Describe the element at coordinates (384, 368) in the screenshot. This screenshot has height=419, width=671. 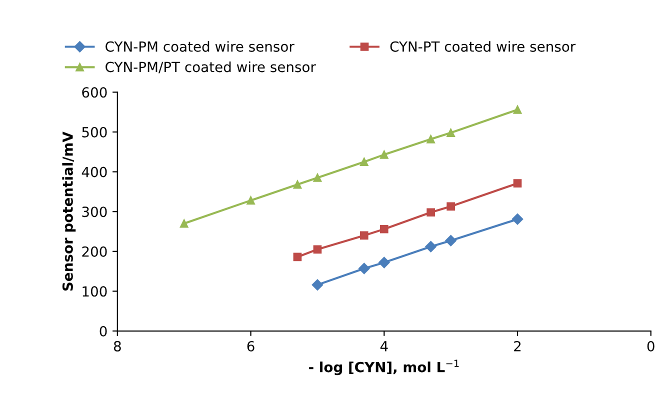
I see `x-axis-title: - log [CYN], mol L$^{−1}$` at that location.